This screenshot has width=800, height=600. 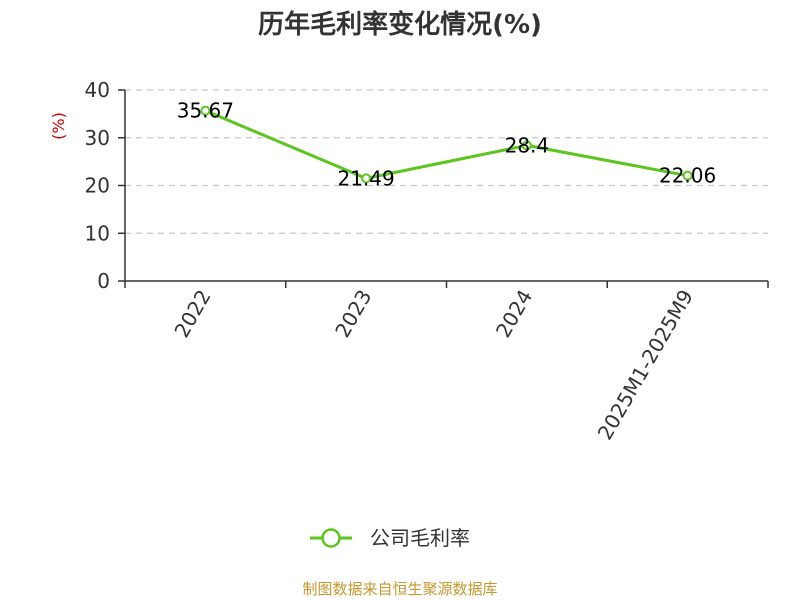 What do you see at coordinates (97, 138) in the screenshot?
I see `y-tick-label: 30` at bounding box center [97, 138].